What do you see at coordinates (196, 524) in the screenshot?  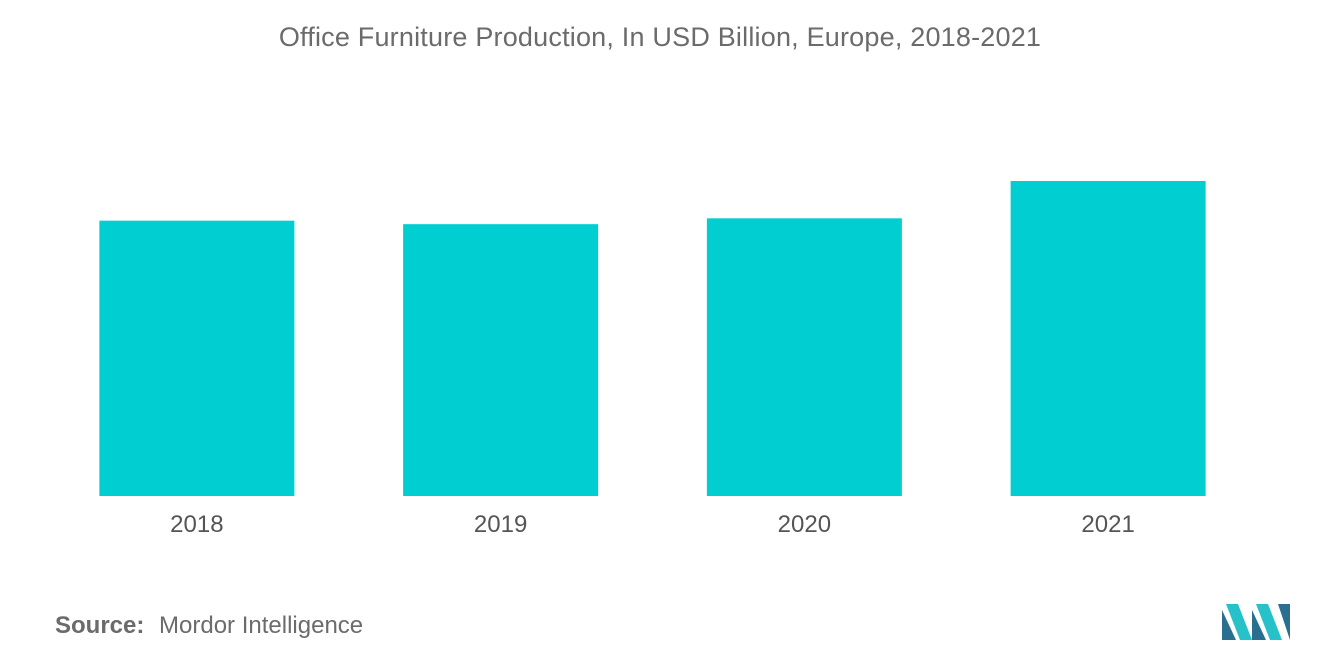 I see `x-tick-label-2018: 2018` at bounding box center [196, 524].